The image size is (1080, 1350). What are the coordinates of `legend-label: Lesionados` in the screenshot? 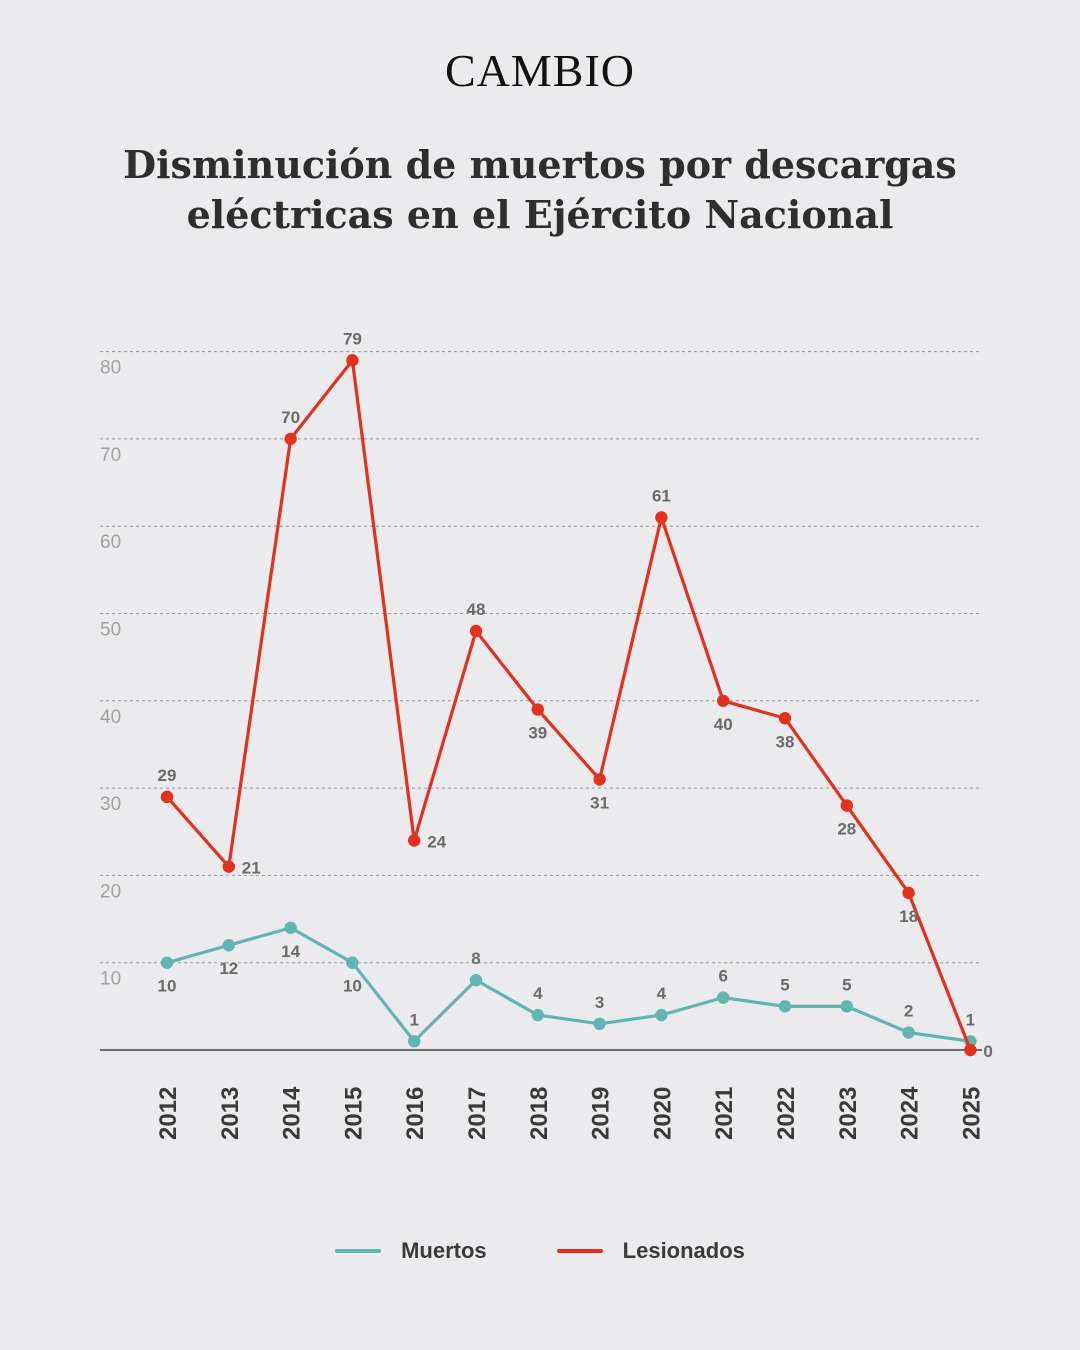 It's located at (683, 1250).